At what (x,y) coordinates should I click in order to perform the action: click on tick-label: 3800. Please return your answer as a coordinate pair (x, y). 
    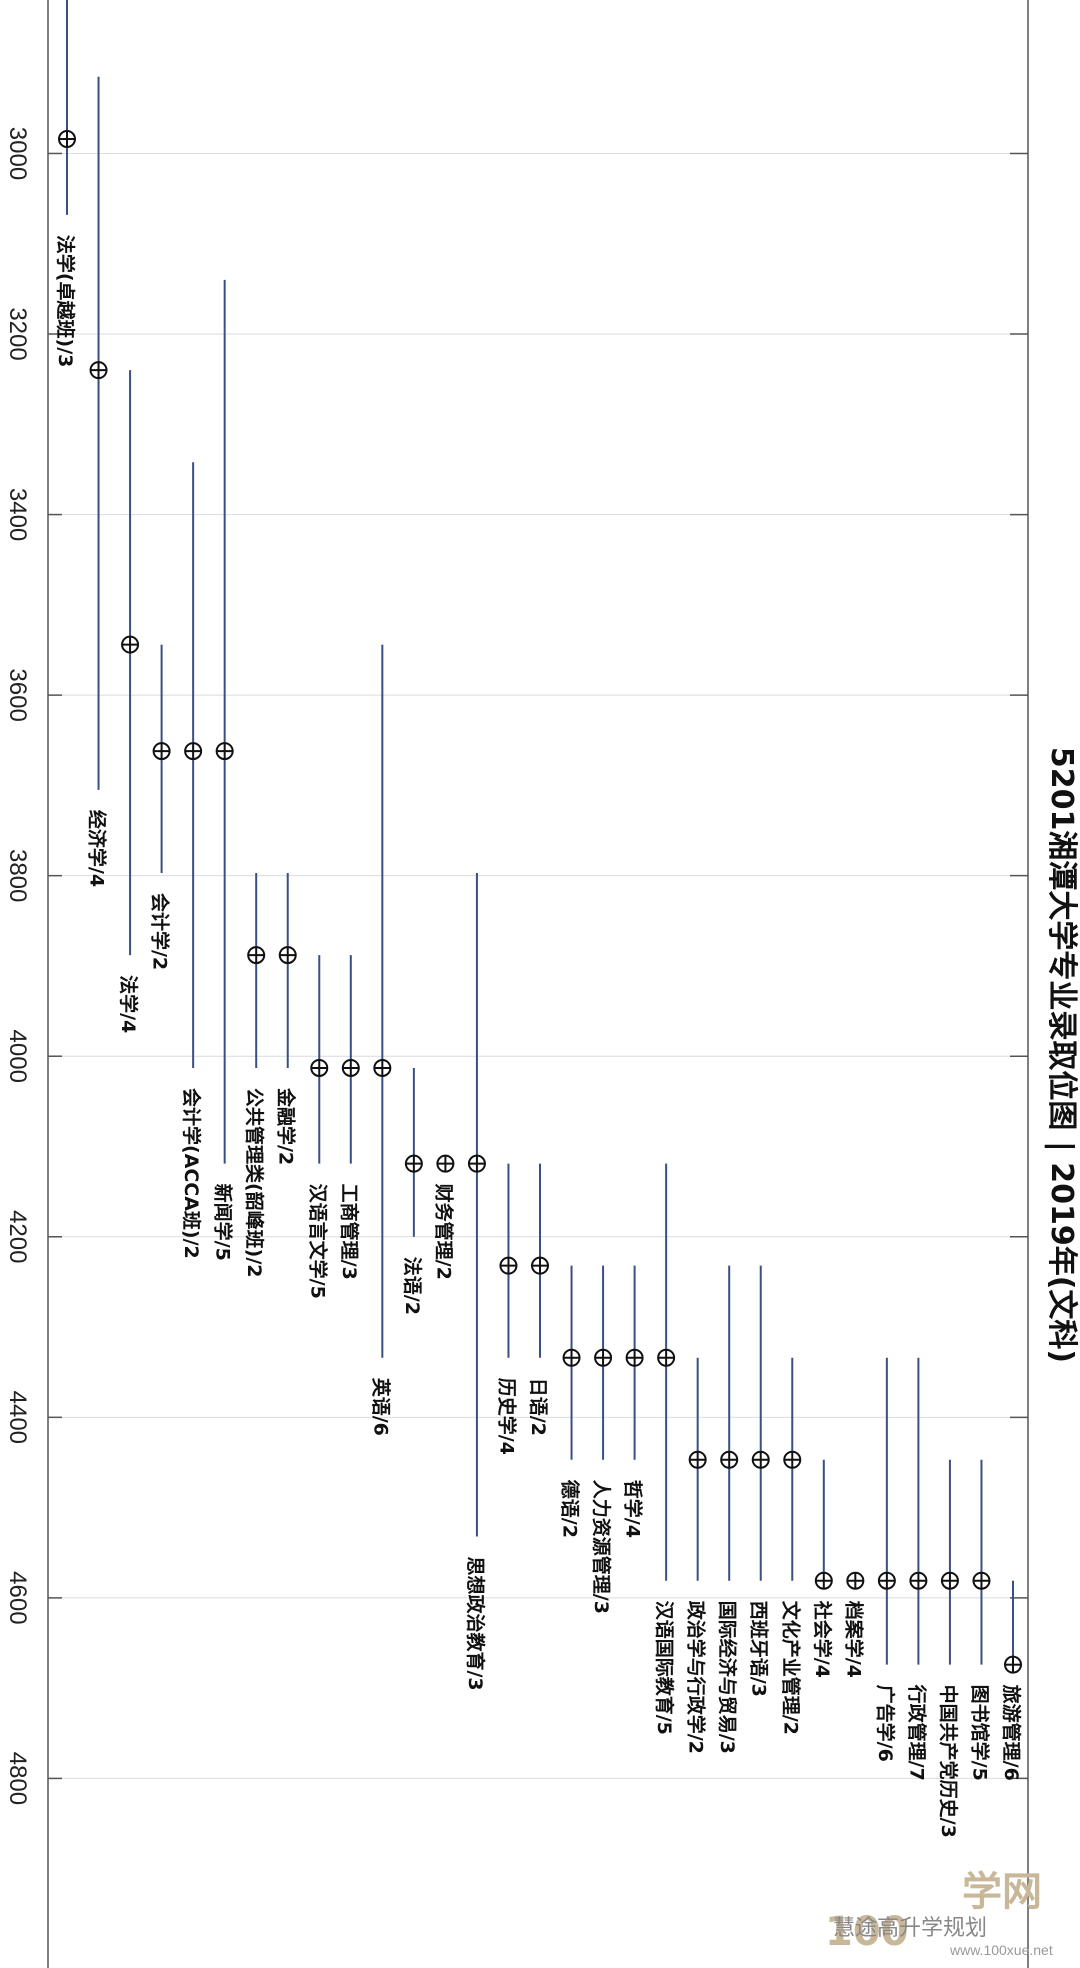
    Looking at the image, I should click on (17, 875).